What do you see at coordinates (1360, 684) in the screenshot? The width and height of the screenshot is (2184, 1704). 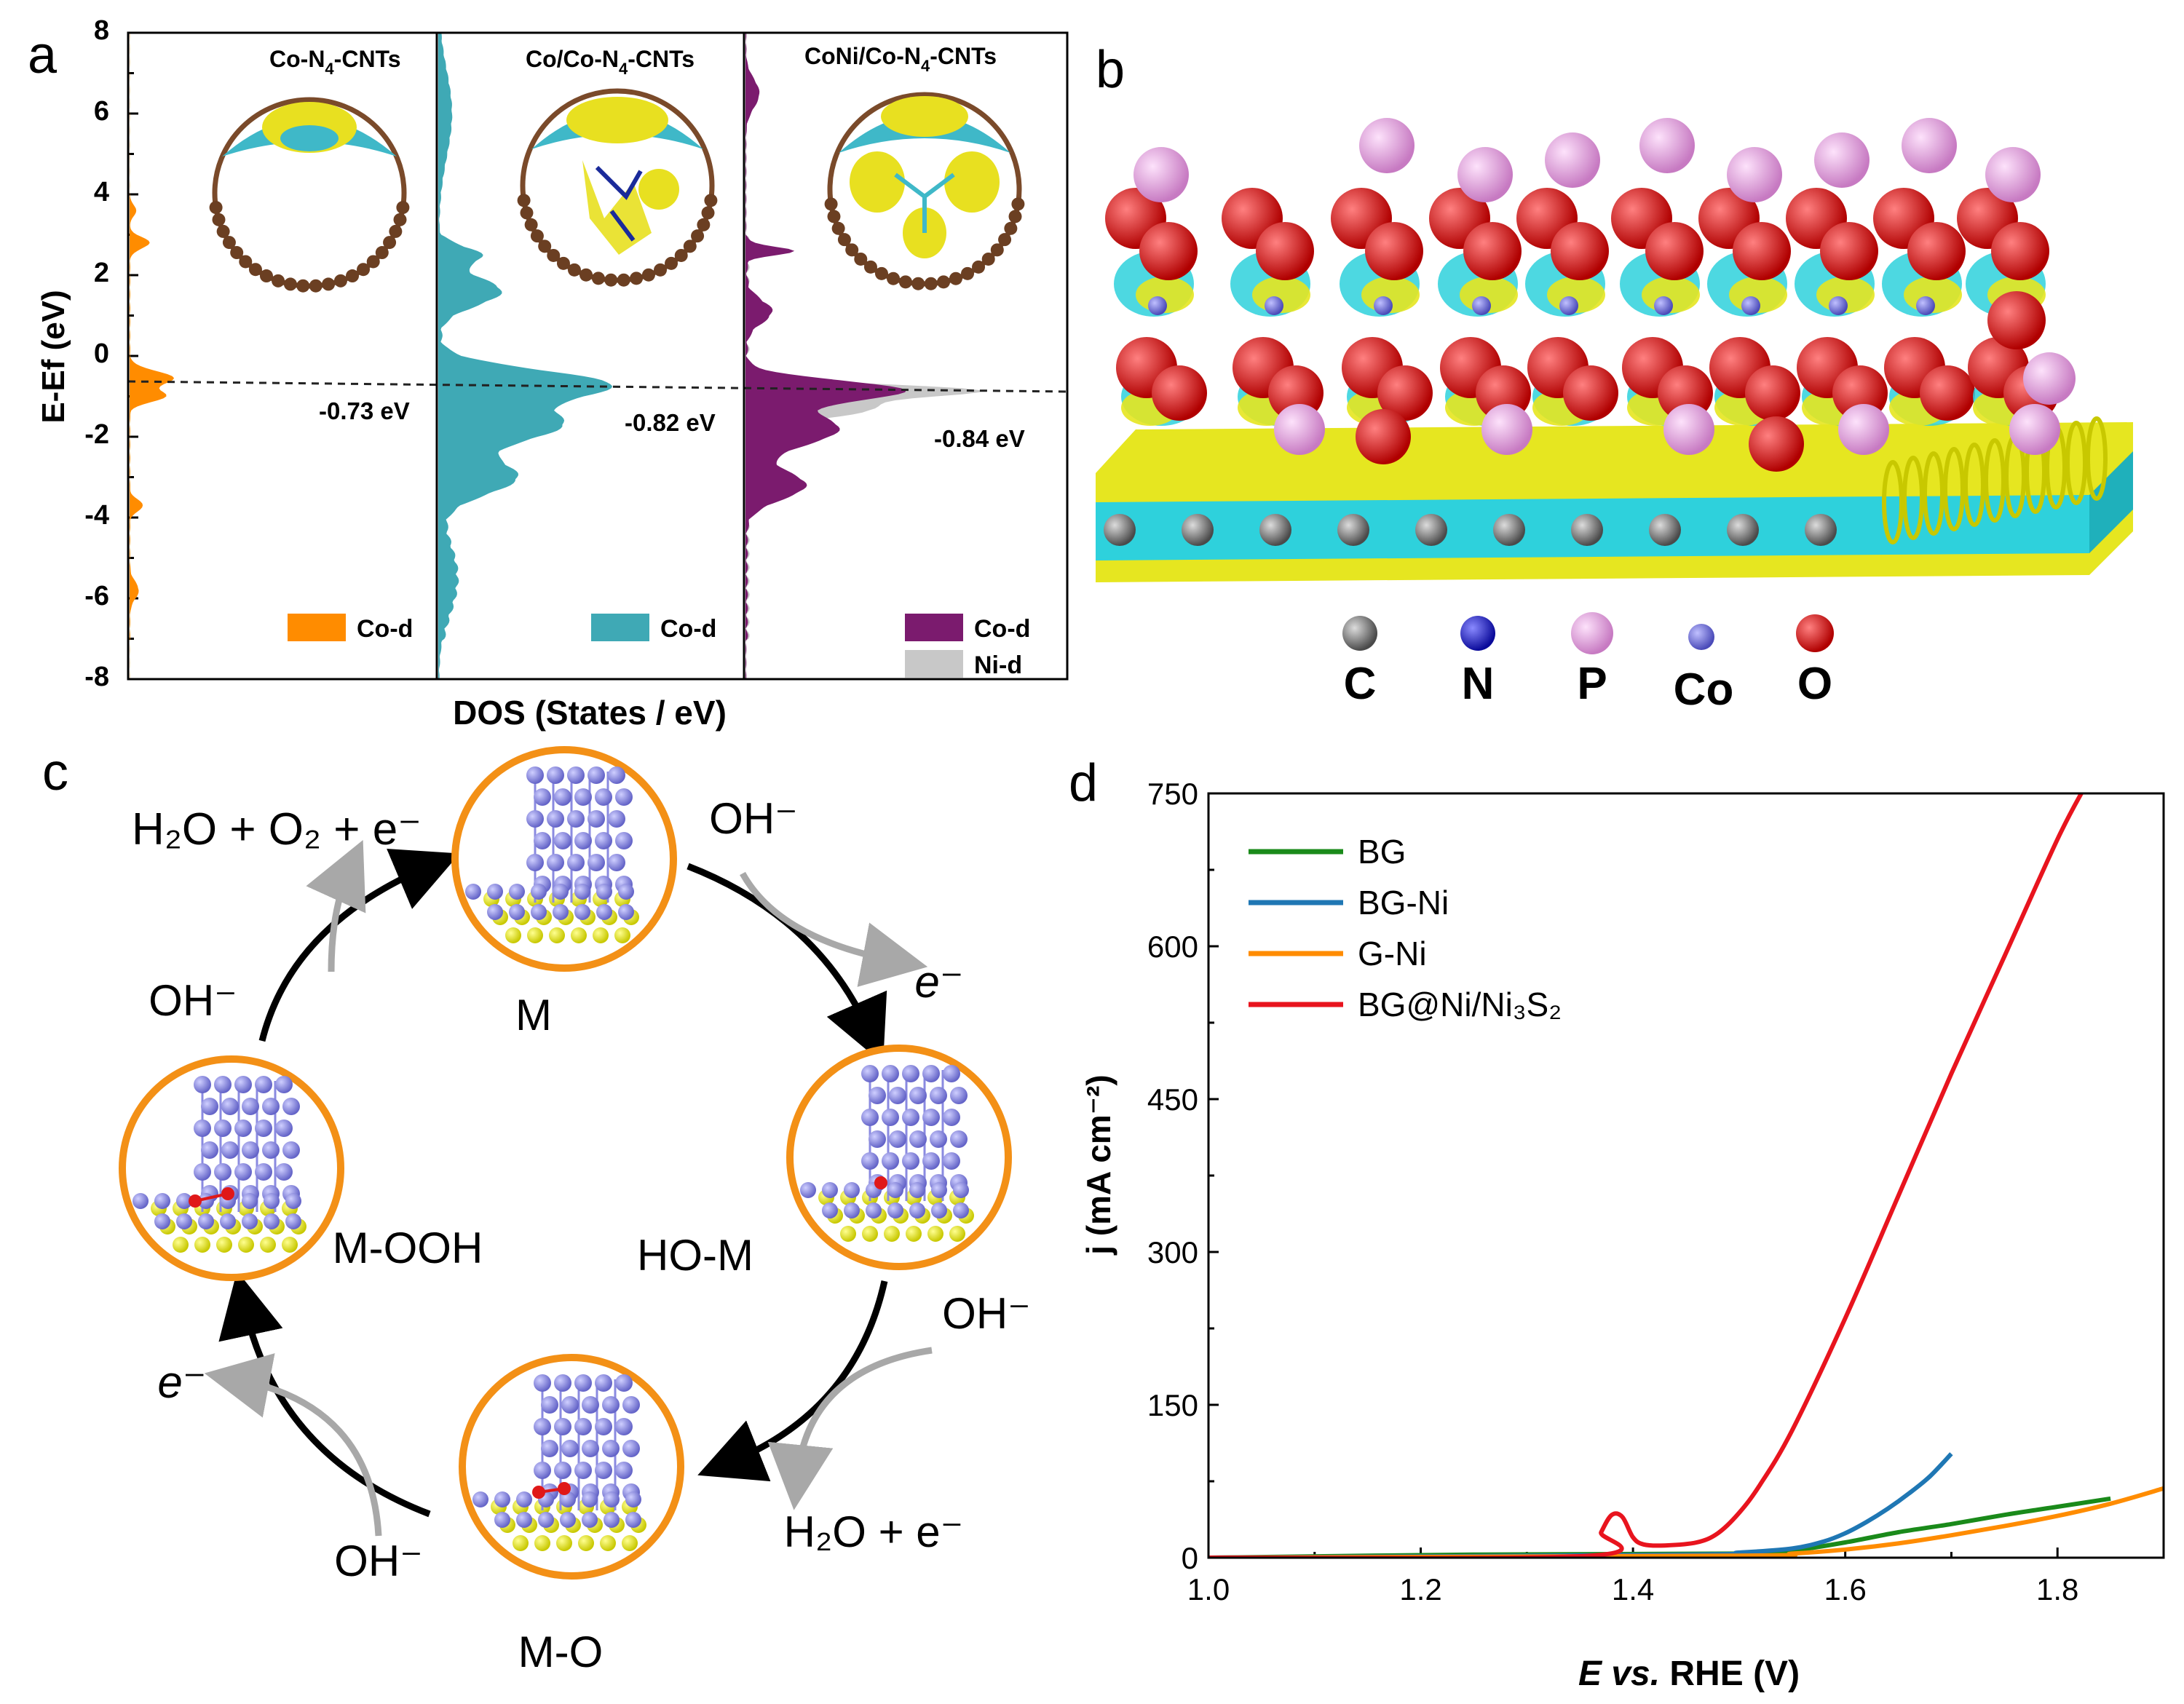 I see `atom-label-c: C` at bounding box center [1360, 684].